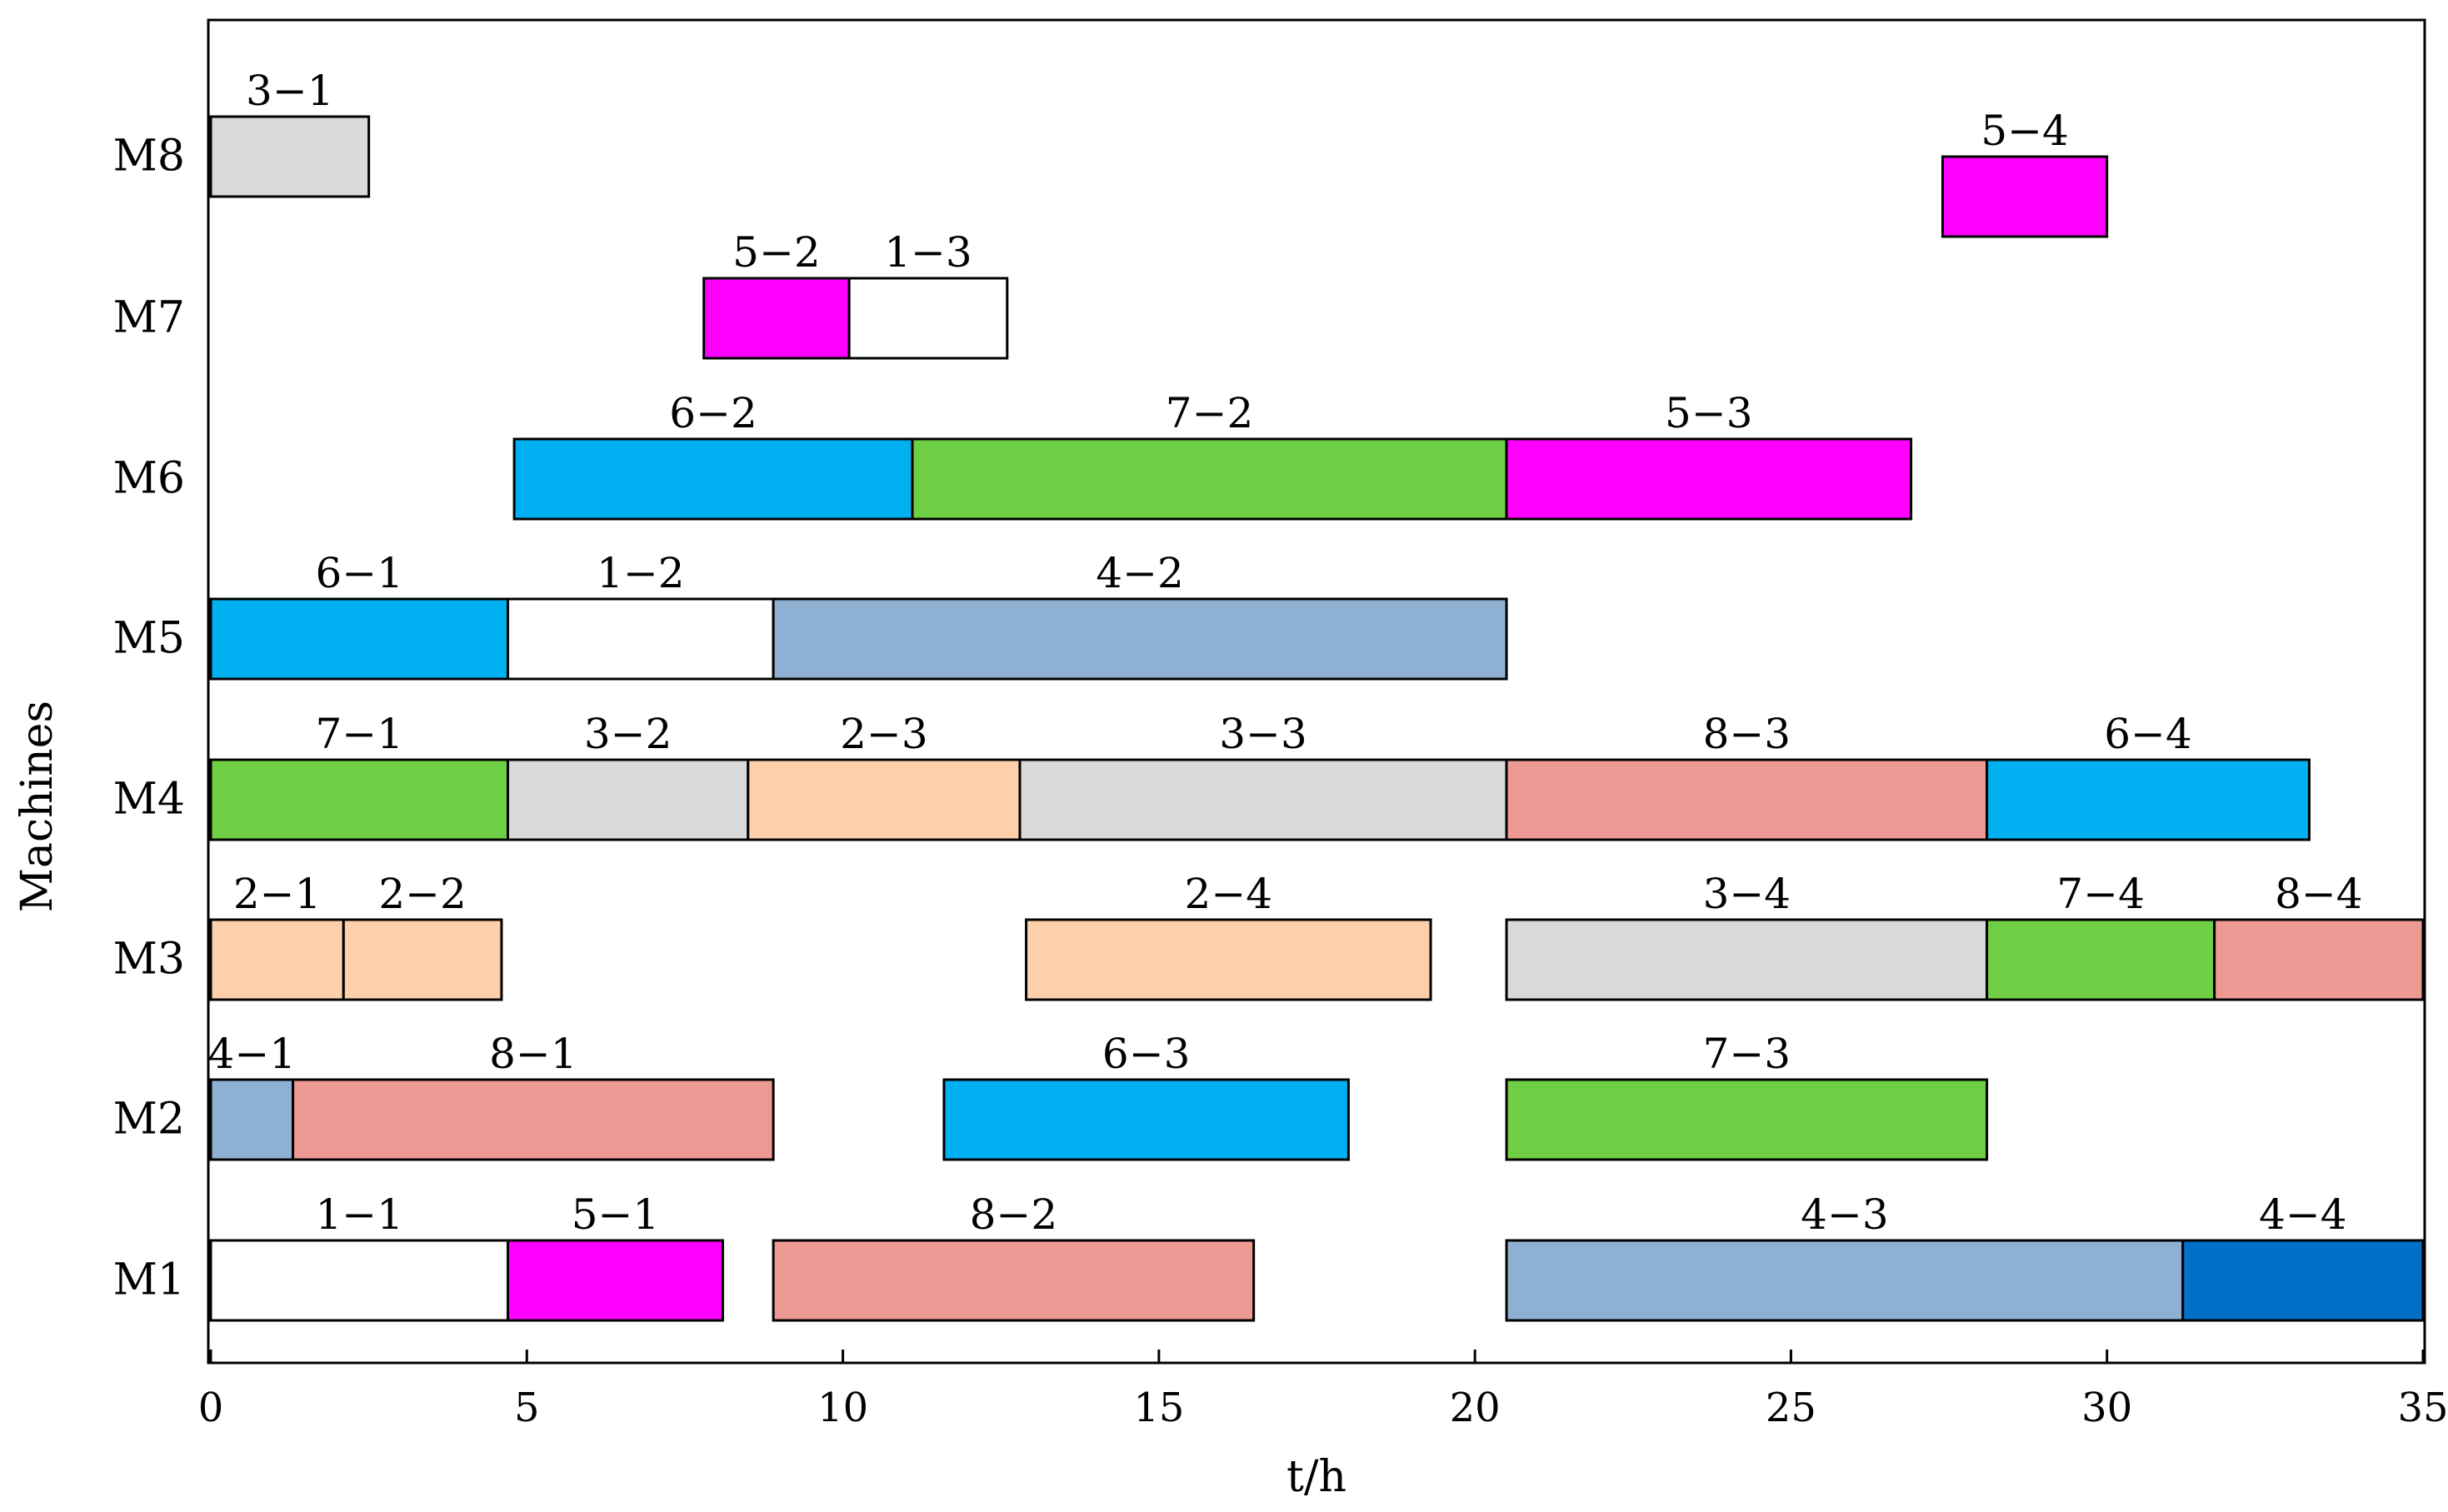 The width and height of the screenshot is (2448, 1512). Describe the element at coordinates (37, 806) in the screenshot. I see `y-axis-title: Machines` at that location.